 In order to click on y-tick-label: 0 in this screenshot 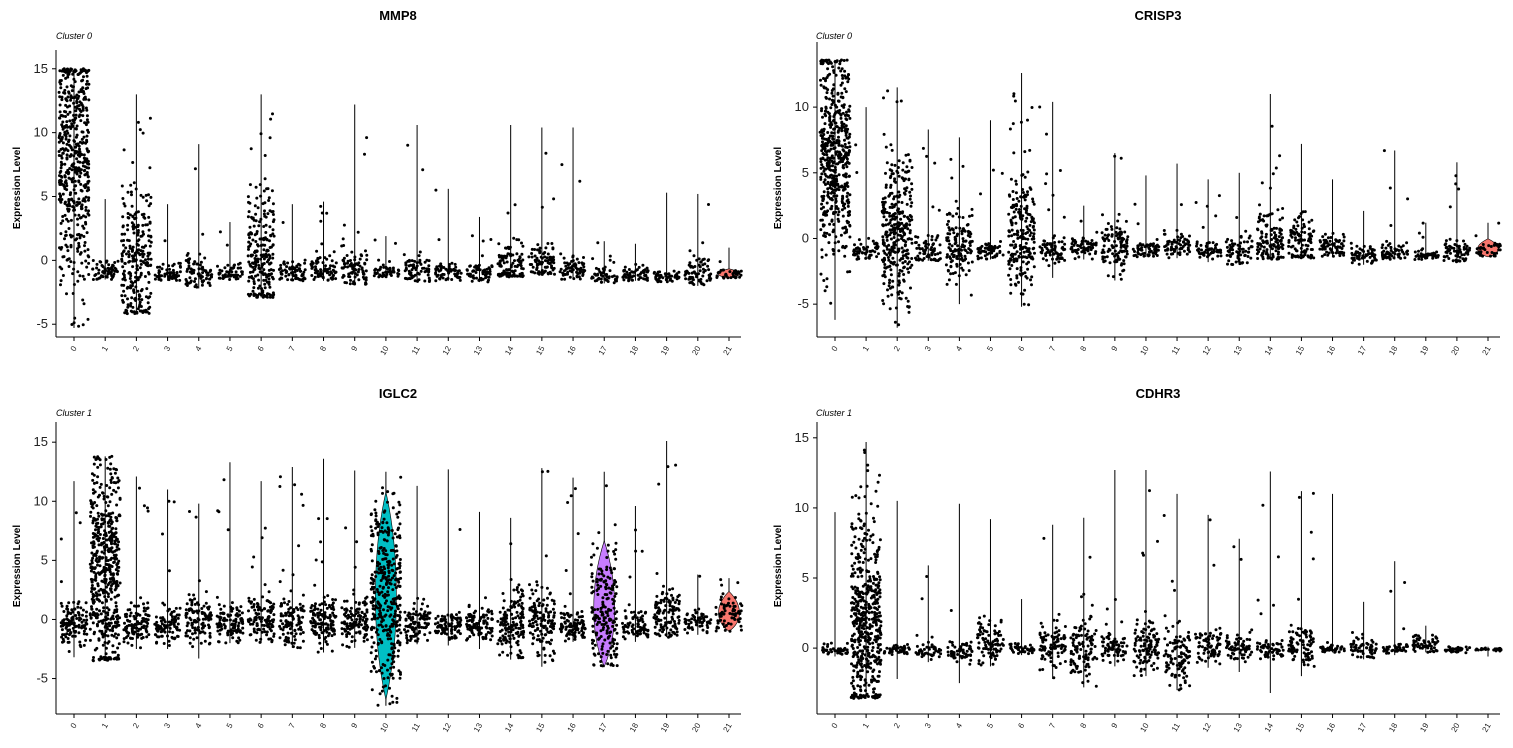, I will do `click(44, 618)`.